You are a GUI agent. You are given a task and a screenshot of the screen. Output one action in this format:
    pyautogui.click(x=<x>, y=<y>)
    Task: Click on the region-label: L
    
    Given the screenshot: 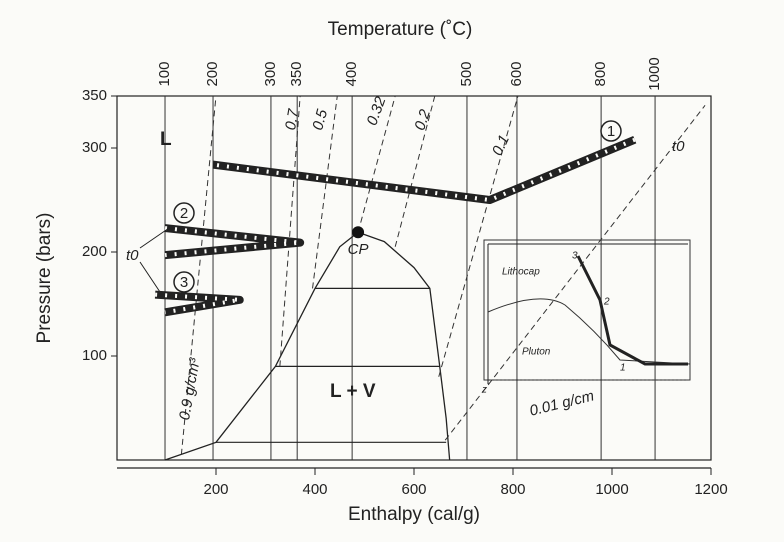 What is the action you would take?
    pyautogui.click(x=166, y=139)
    